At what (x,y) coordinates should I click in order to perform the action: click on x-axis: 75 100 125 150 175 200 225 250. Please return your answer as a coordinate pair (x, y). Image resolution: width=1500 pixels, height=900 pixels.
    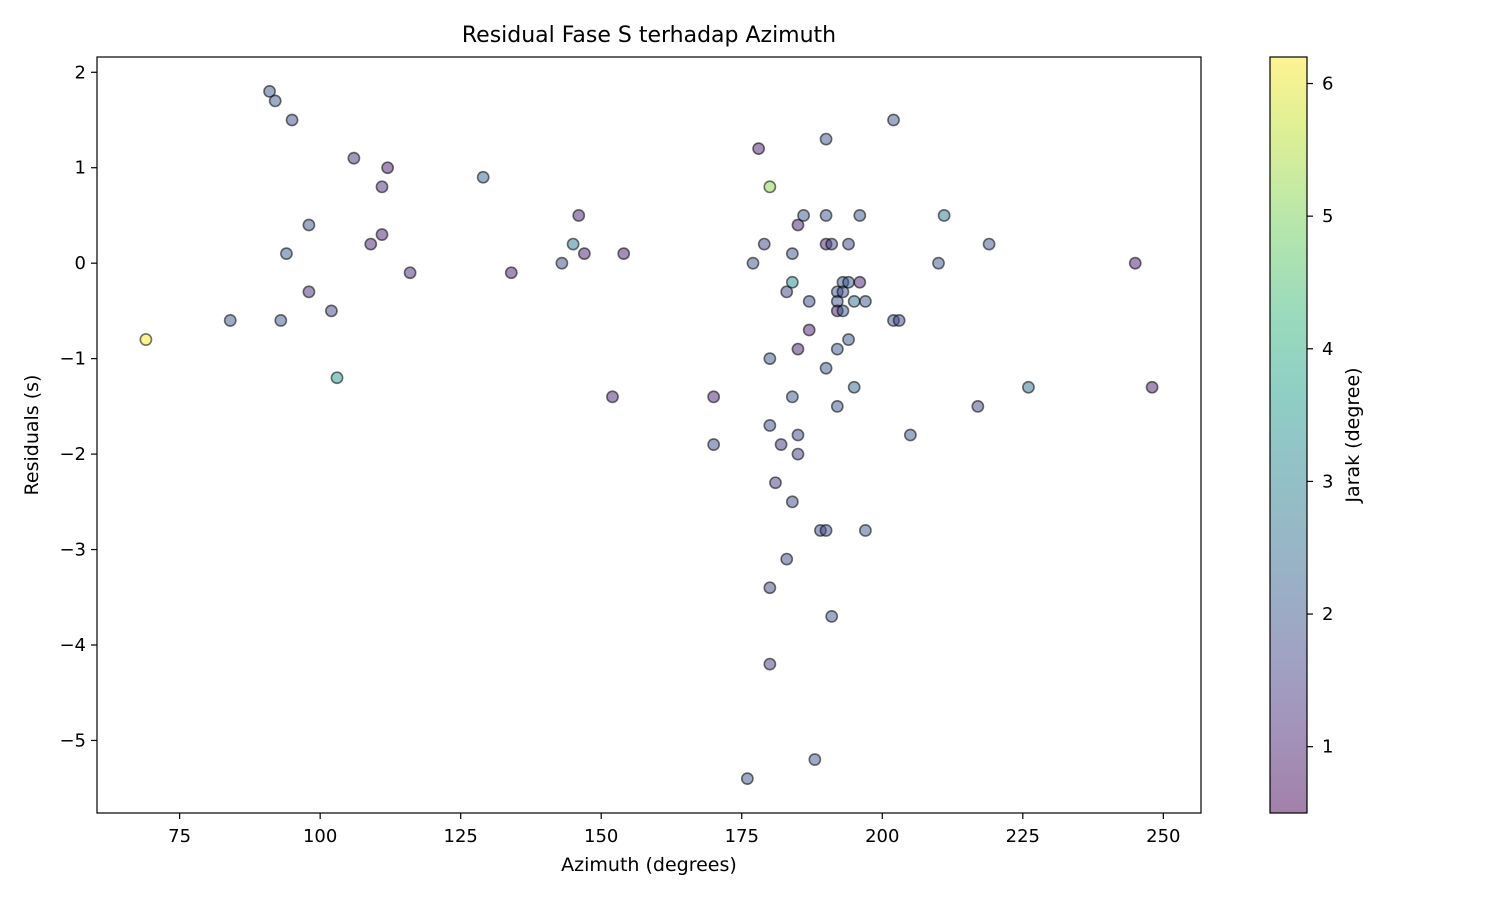
    Looking at the image, I should click on (674, 830).